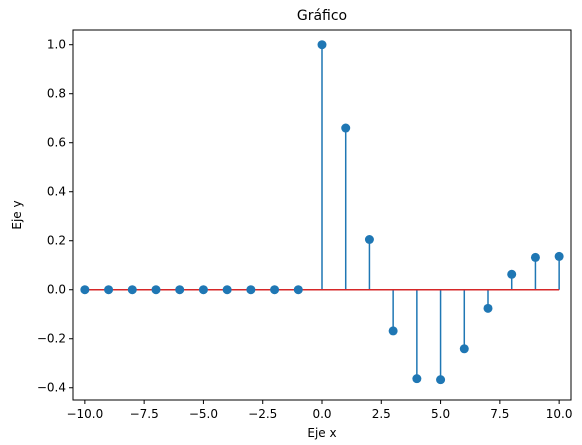 The height and width of the screenshot is (445, 582). I want to click on x-tick-label: −7.5, so click(144, 414).